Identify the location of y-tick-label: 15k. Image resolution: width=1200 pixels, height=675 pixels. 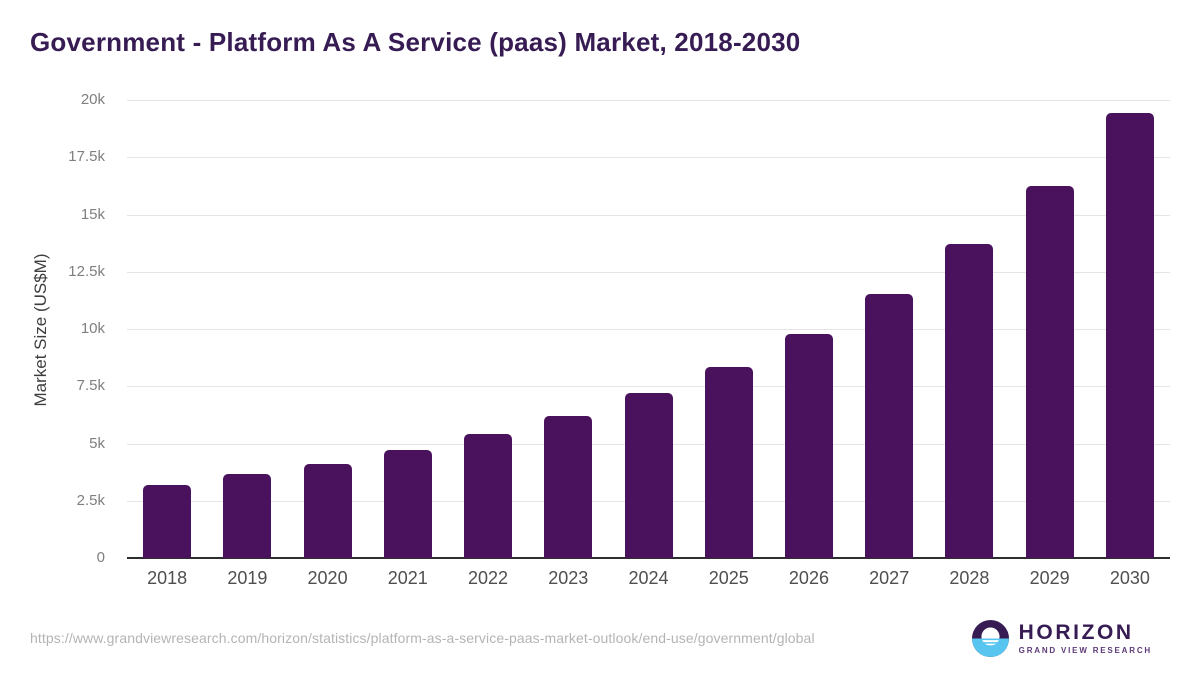
(92, 214).